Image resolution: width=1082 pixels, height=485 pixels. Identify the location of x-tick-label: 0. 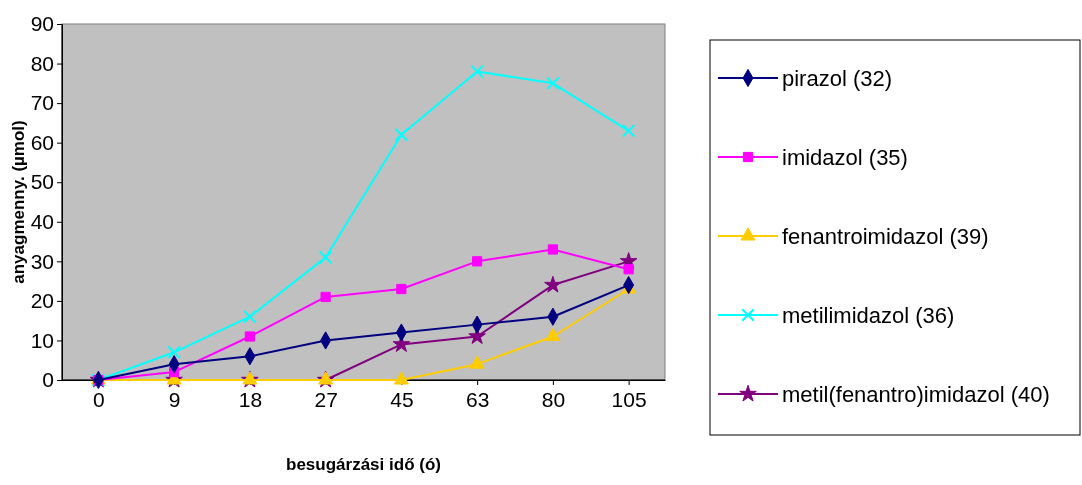
(99, 399).